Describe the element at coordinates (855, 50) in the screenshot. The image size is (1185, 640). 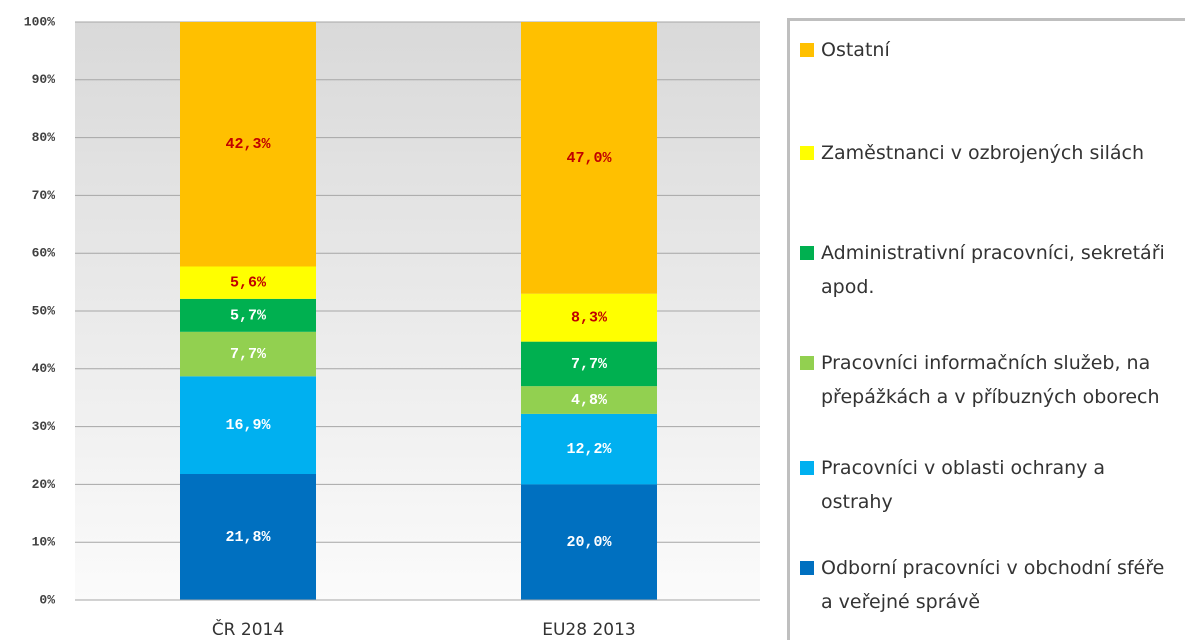
I see `legend-label: Ostatní` at that location.